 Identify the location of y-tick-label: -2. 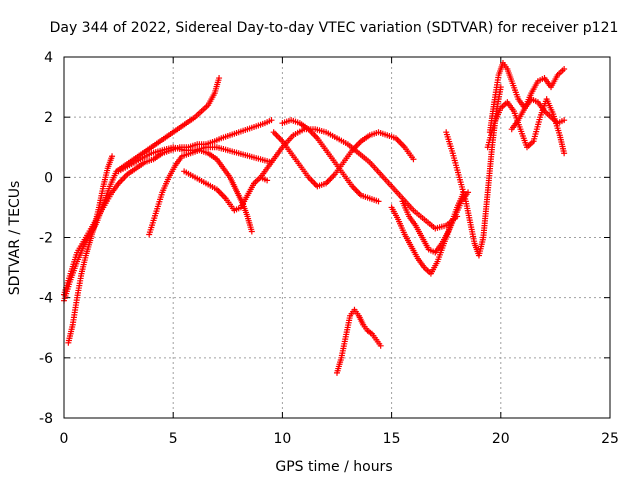
(46, 239).